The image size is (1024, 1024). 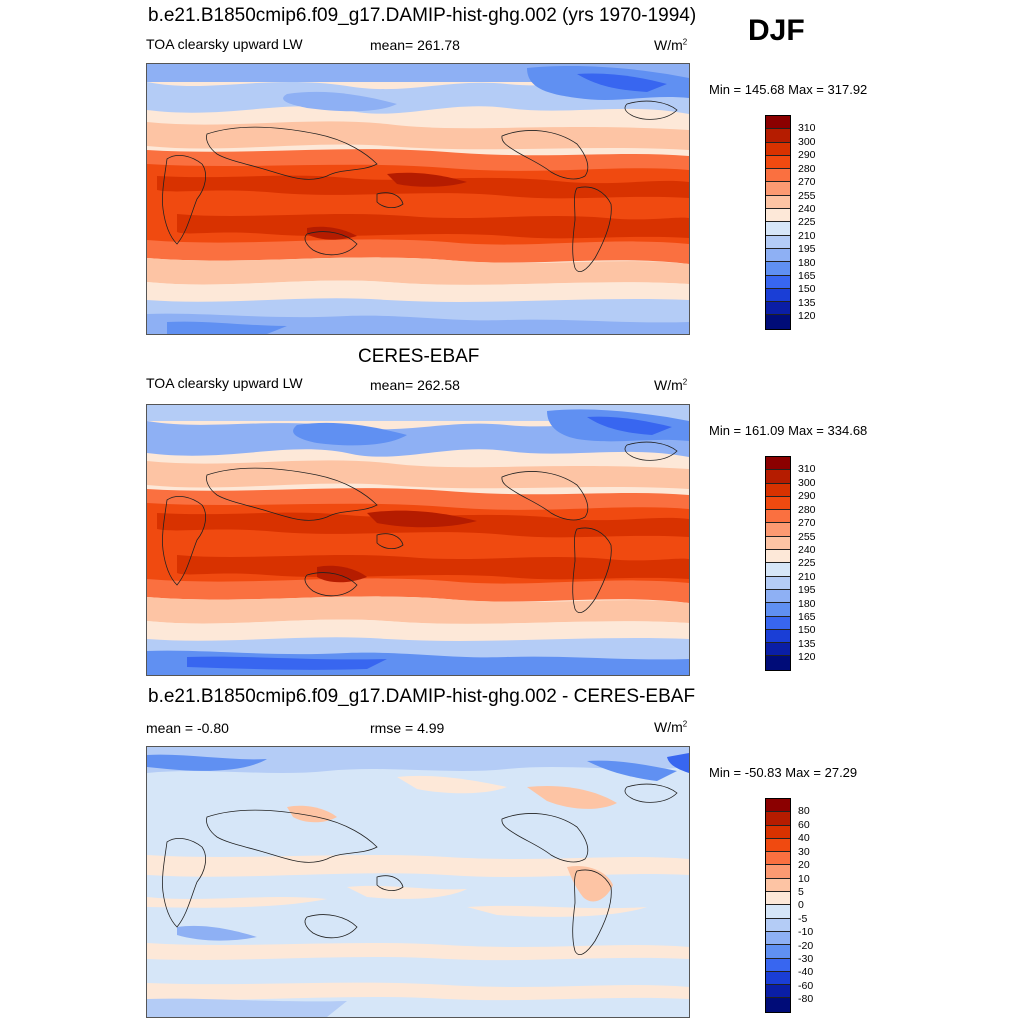 I want to click on panel1-map, so click(x=418, y=199).